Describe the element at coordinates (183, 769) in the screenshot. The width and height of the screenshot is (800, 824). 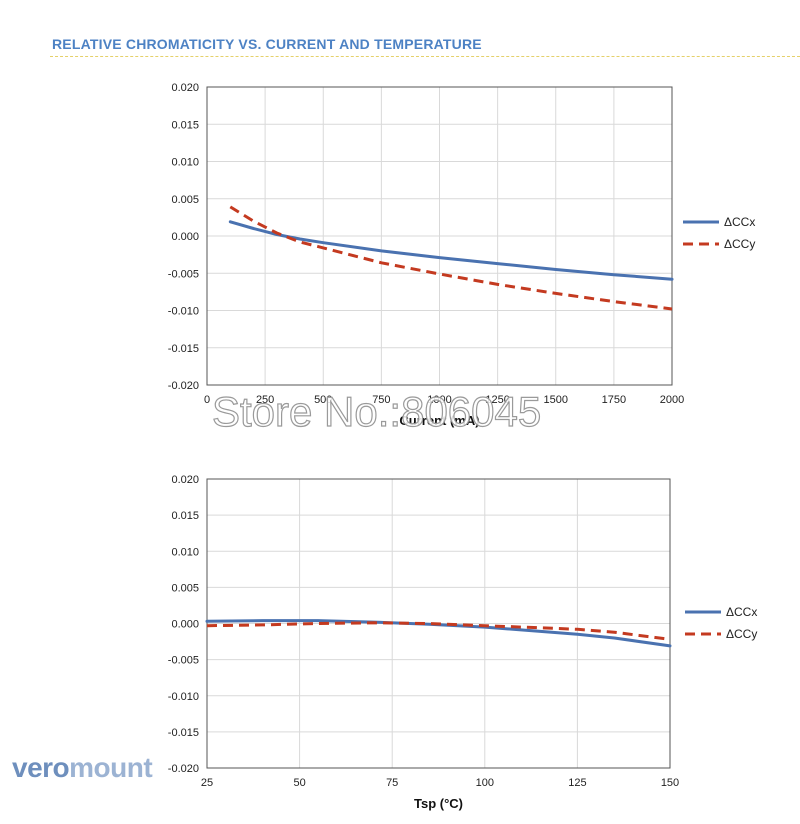
I see `chart2-y-tick-label: -0.020` at that location.